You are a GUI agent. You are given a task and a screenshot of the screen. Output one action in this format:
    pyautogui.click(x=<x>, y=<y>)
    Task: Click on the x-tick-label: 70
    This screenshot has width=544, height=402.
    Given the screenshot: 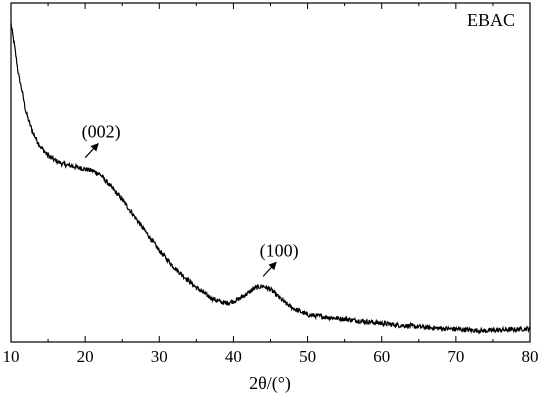 What is the action you would take?
    pyautogui.click(x=455, y=356)
    